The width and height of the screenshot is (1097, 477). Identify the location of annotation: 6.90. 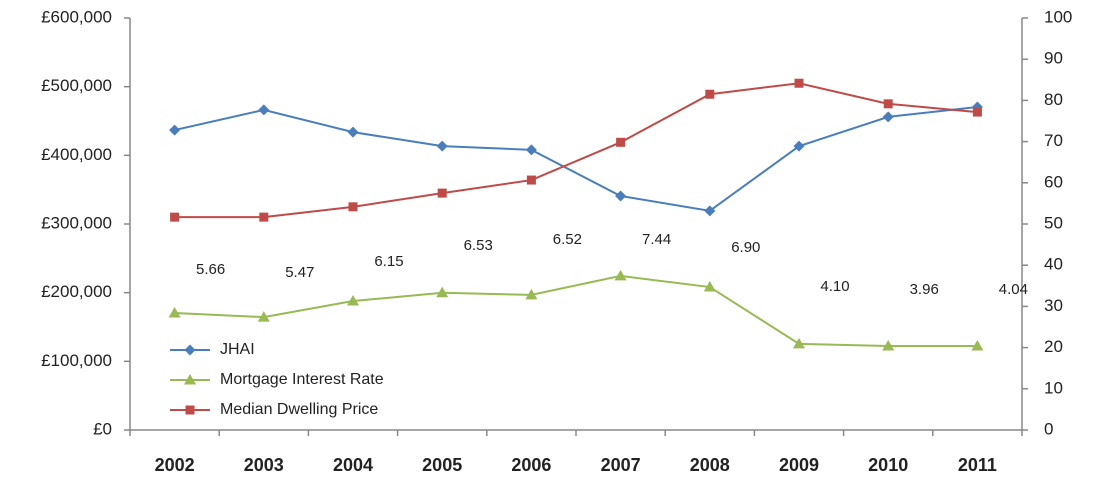
(745, 247).